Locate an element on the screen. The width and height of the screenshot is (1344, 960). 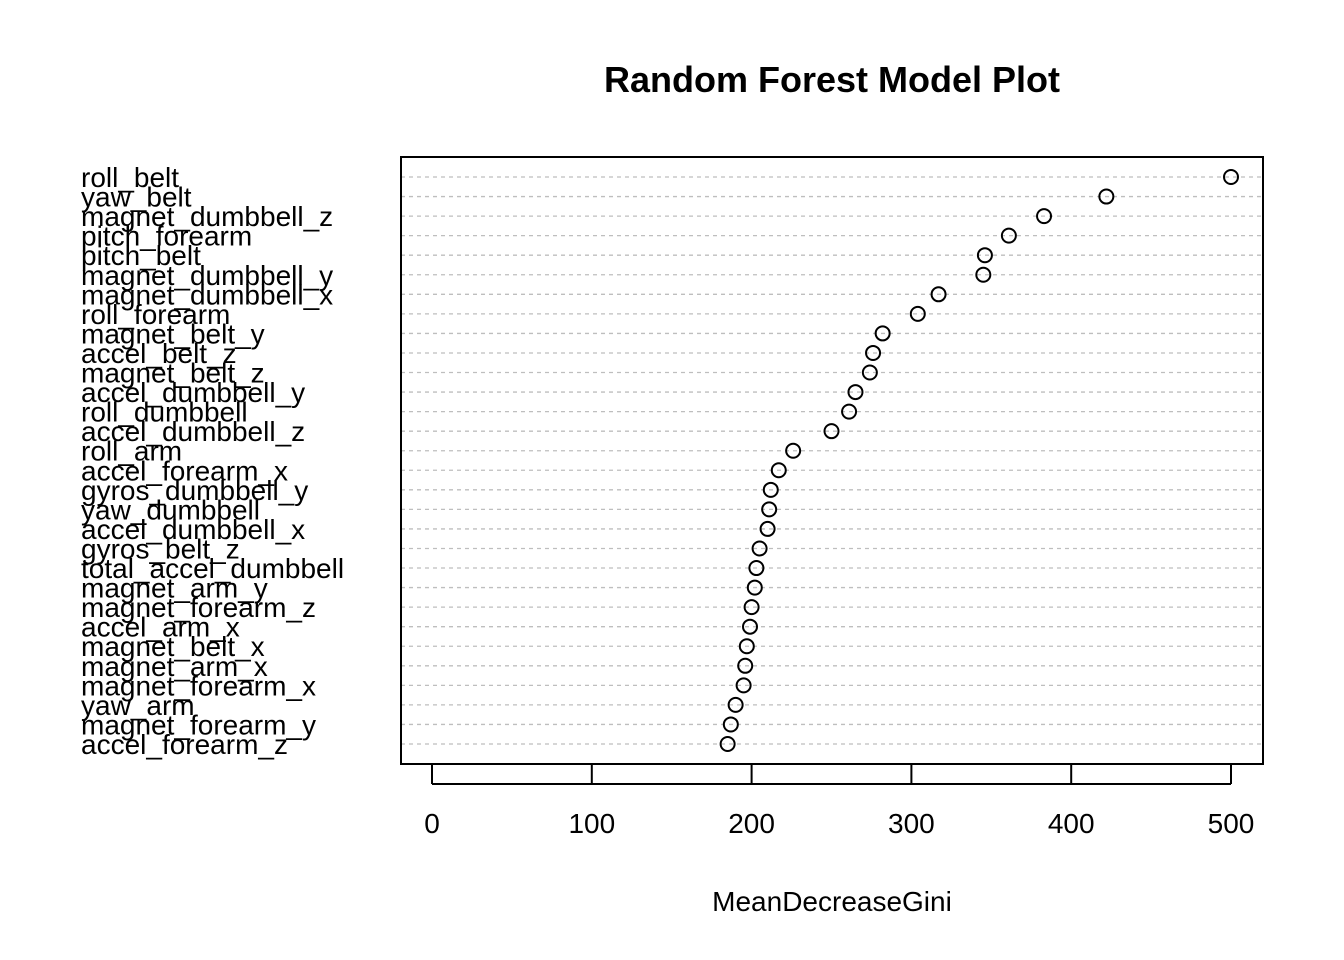
variable-label: magnet_belt_y is located at coordinates (173, 333).